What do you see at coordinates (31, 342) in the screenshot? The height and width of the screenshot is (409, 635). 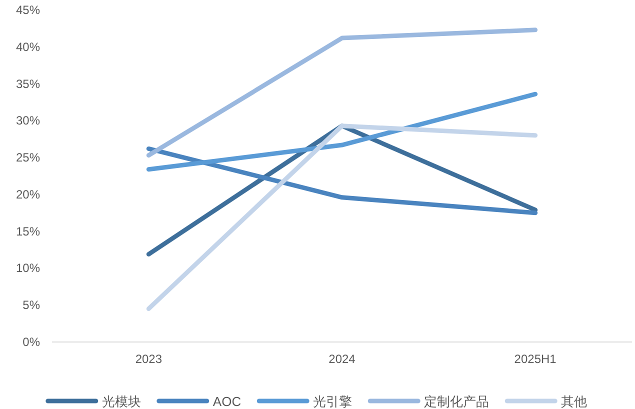 I see `y-tick-label: 0%` at bounding box center [31, 342].